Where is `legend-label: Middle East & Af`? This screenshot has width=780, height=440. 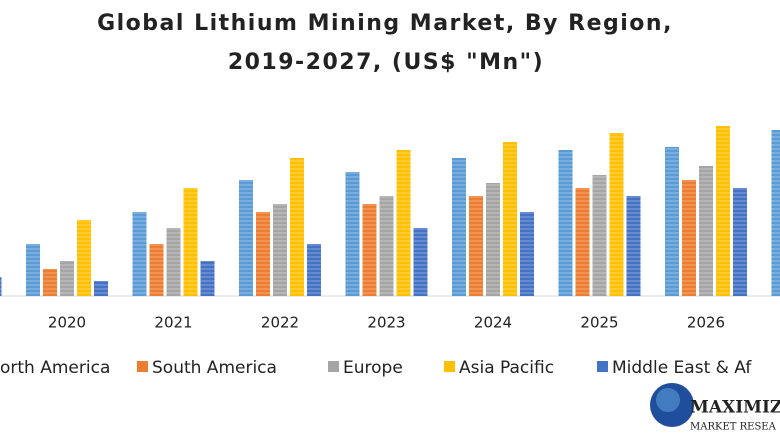 legend-label: Middle East & Af is located at coordinates (682, 368).